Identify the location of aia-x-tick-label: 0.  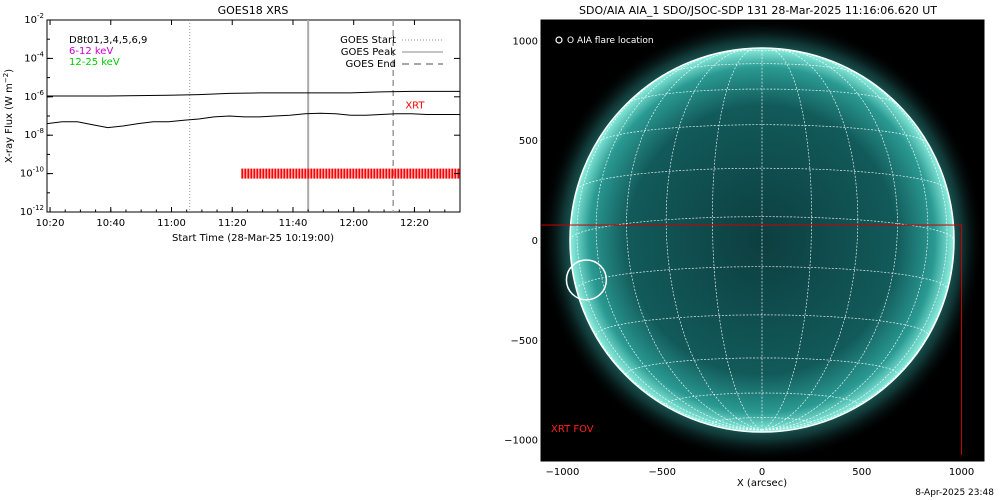
(762, 472).